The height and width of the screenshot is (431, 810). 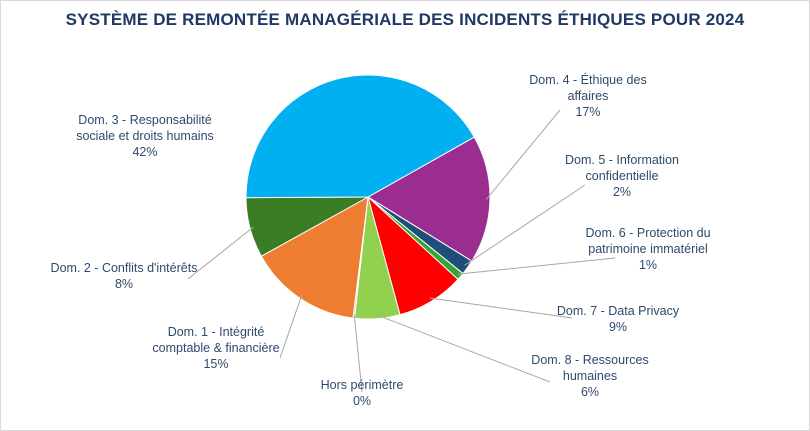 What do you see at coordinates (647, 233) in the screenshot?
I see `slice-label-line: Dom. 6 - Protection du` at bounding box center [647, 233].